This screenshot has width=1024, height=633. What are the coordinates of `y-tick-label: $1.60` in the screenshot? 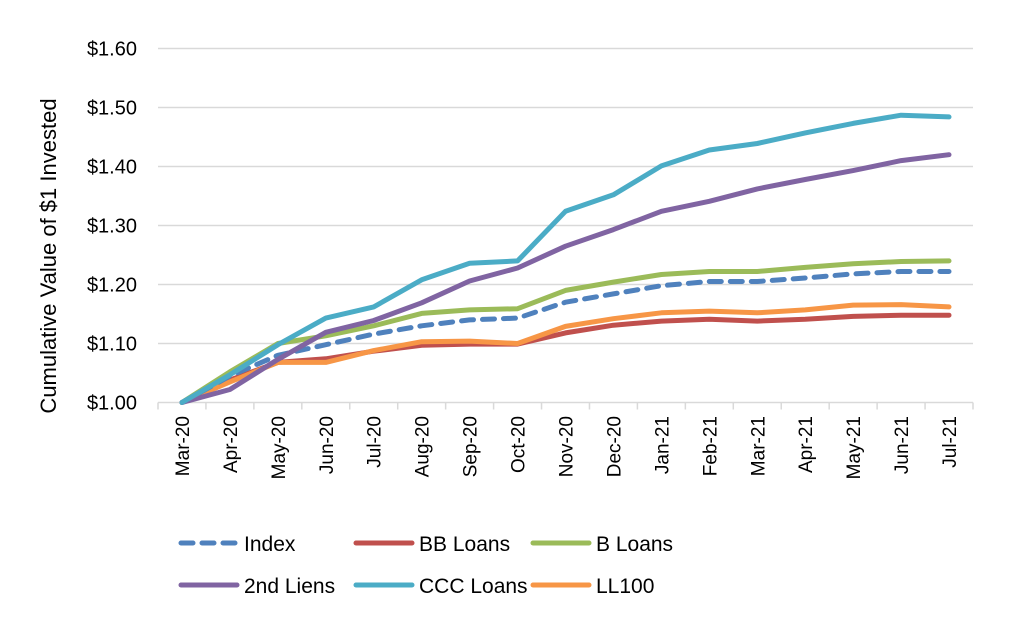 It's located at (112, 50).